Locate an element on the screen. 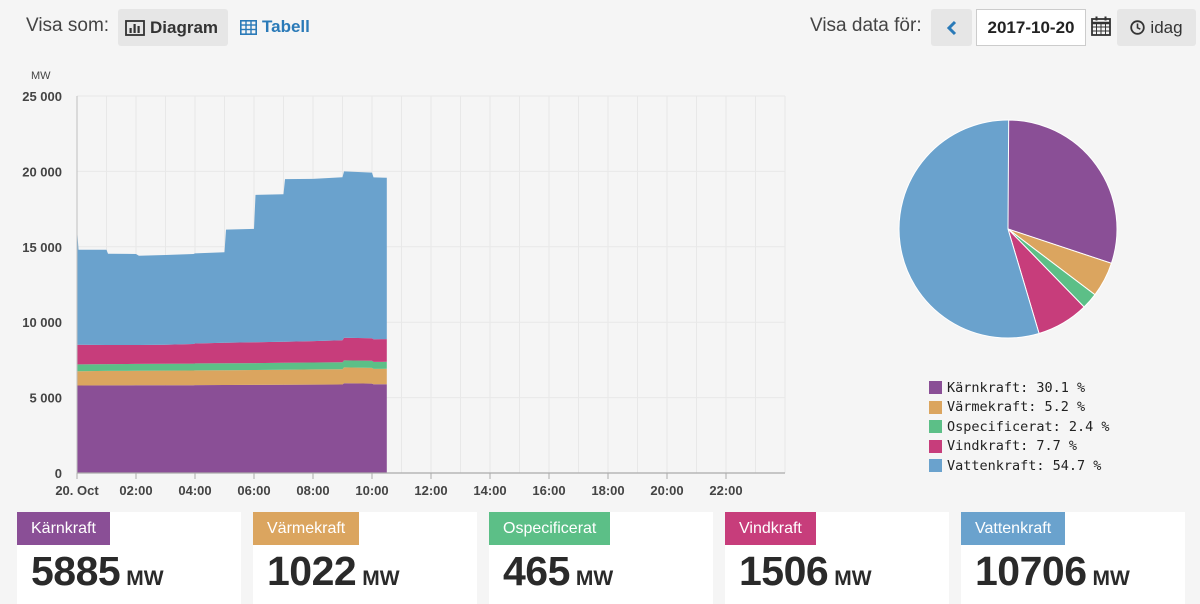 This screenshot has height=604, width=1200. today-button-label: idag is located at coordinates (1166, 27).